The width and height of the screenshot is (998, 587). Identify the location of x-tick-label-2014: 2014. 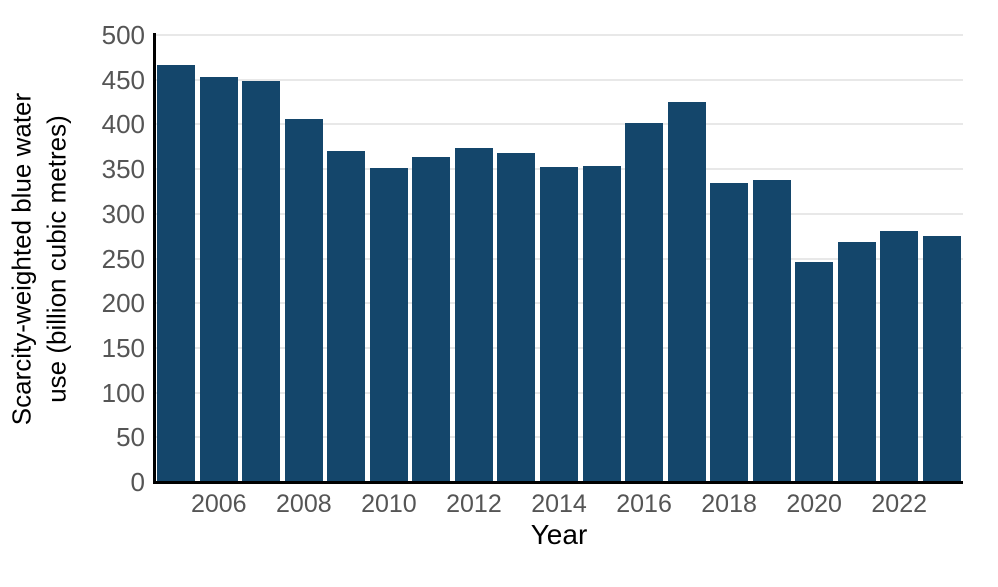
(559, 504).